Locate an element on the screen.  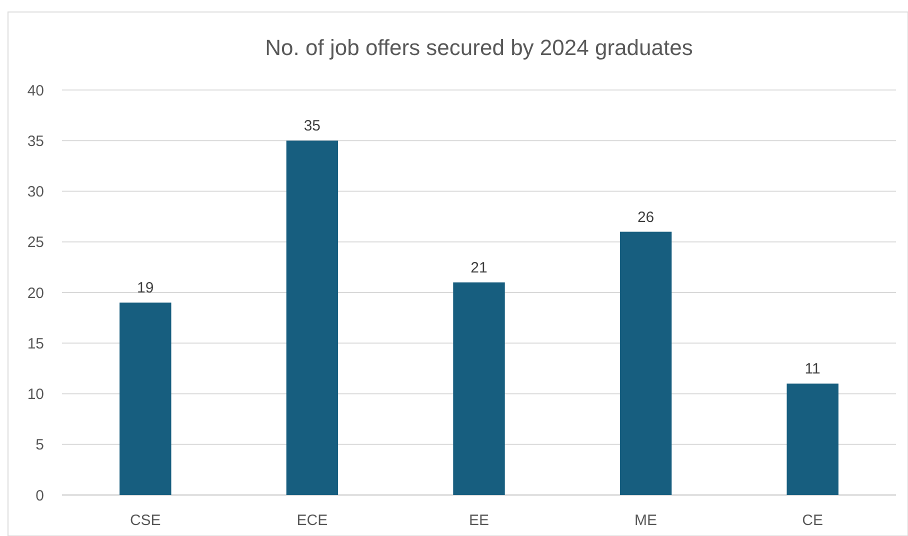
y-tick-label: 10 is located at coordinates (35, 394).